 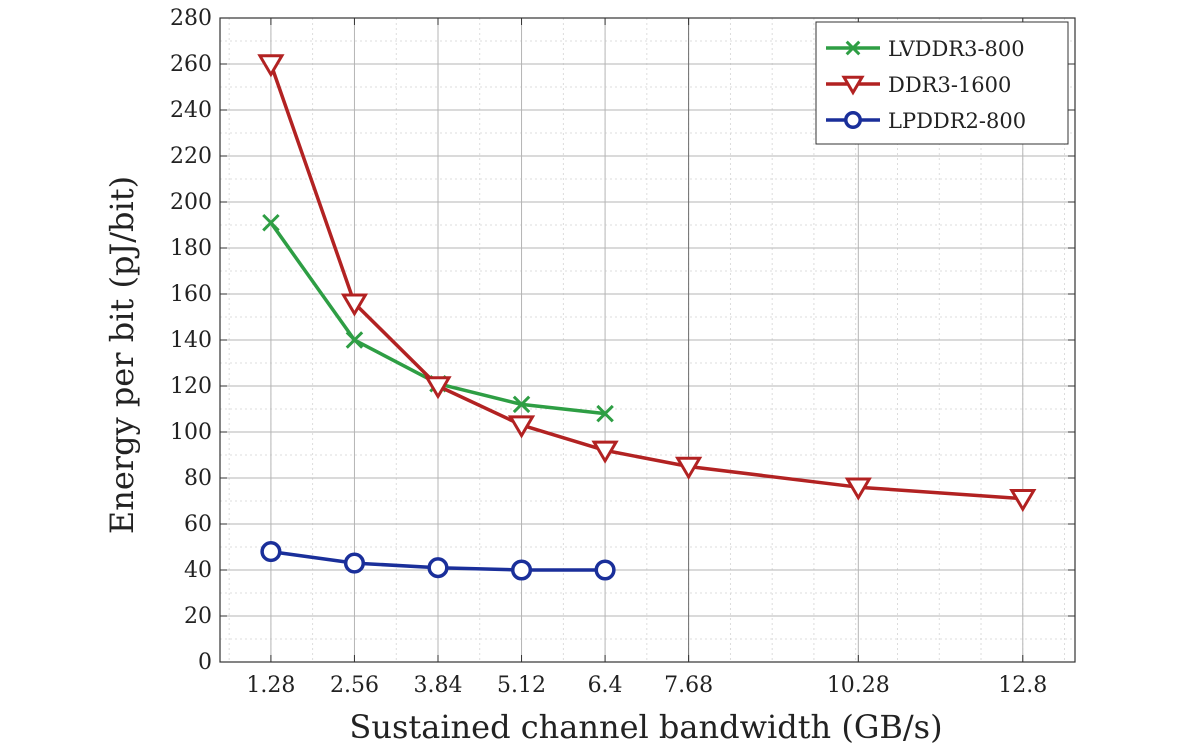 I want to click on y-tick-label: 140, so click(x=191, y=340).